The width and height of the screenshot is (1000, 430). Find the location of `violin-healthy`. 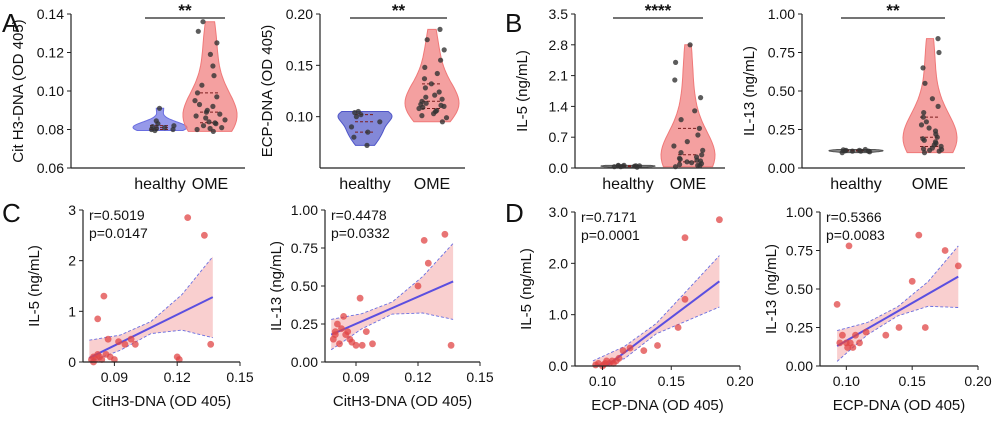

violin-healthy is located at coordinates (365, 128).